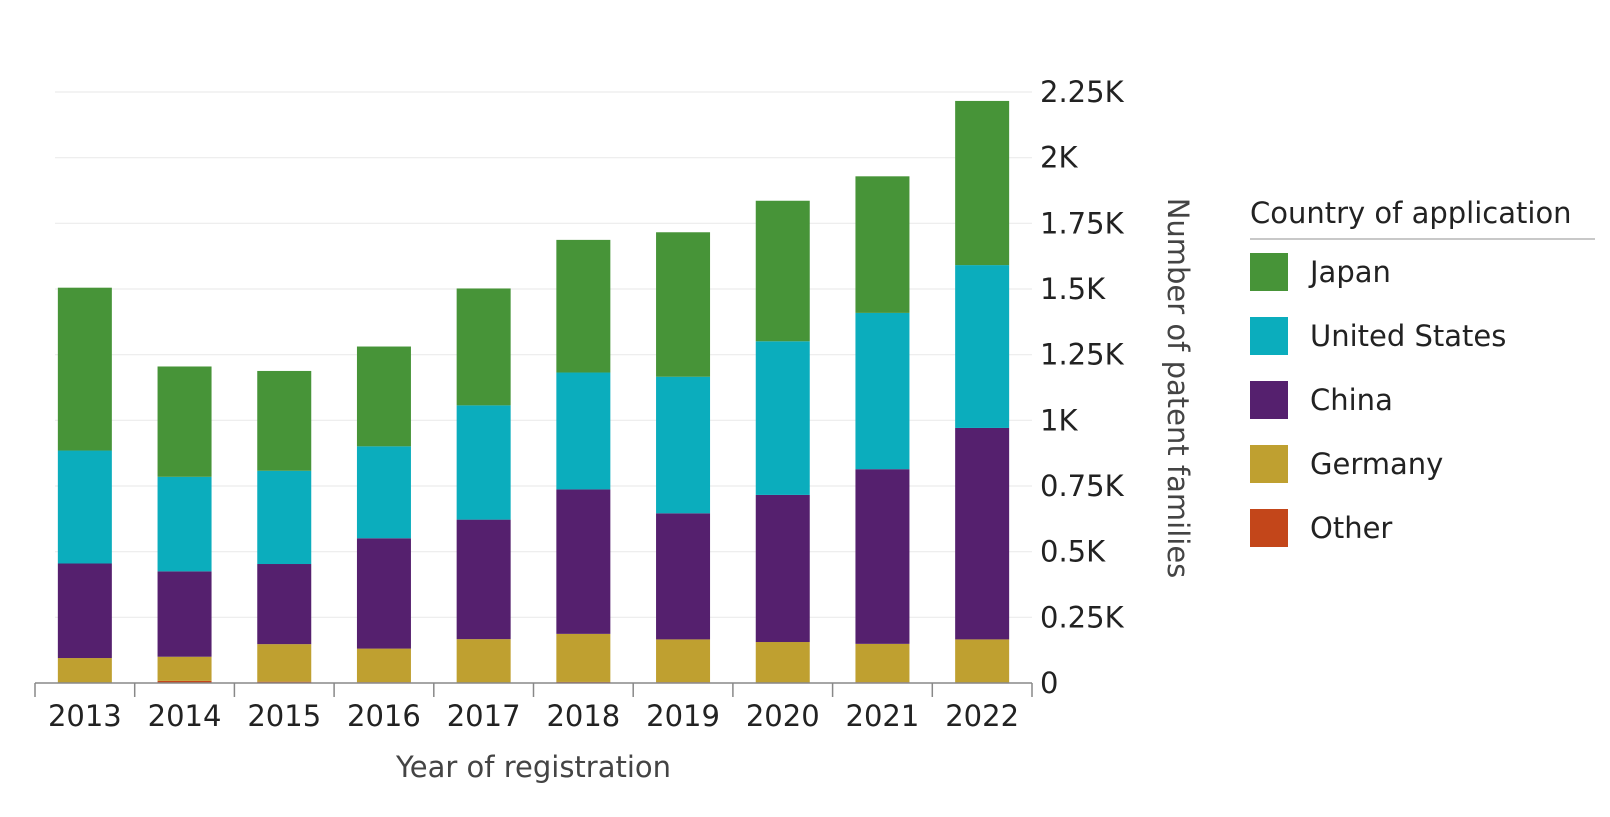  I want to click on bar-segment-japan-2022, so click(982, 183).